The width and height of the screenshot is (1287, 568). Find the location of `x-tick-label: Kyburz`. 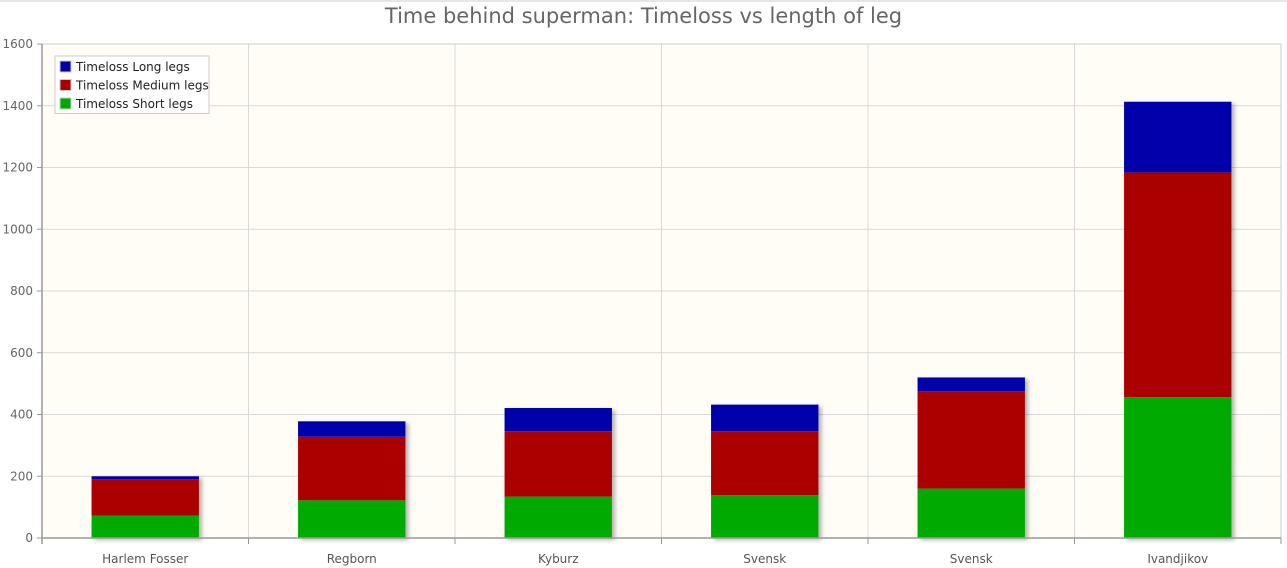

x-tick-label: Kyburz is located at coordinates (558, 559).